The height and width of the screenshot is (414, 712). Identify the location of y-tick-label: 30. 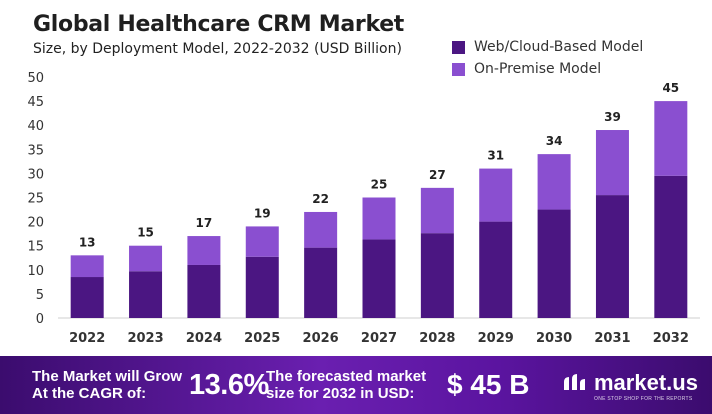
(35, 174).